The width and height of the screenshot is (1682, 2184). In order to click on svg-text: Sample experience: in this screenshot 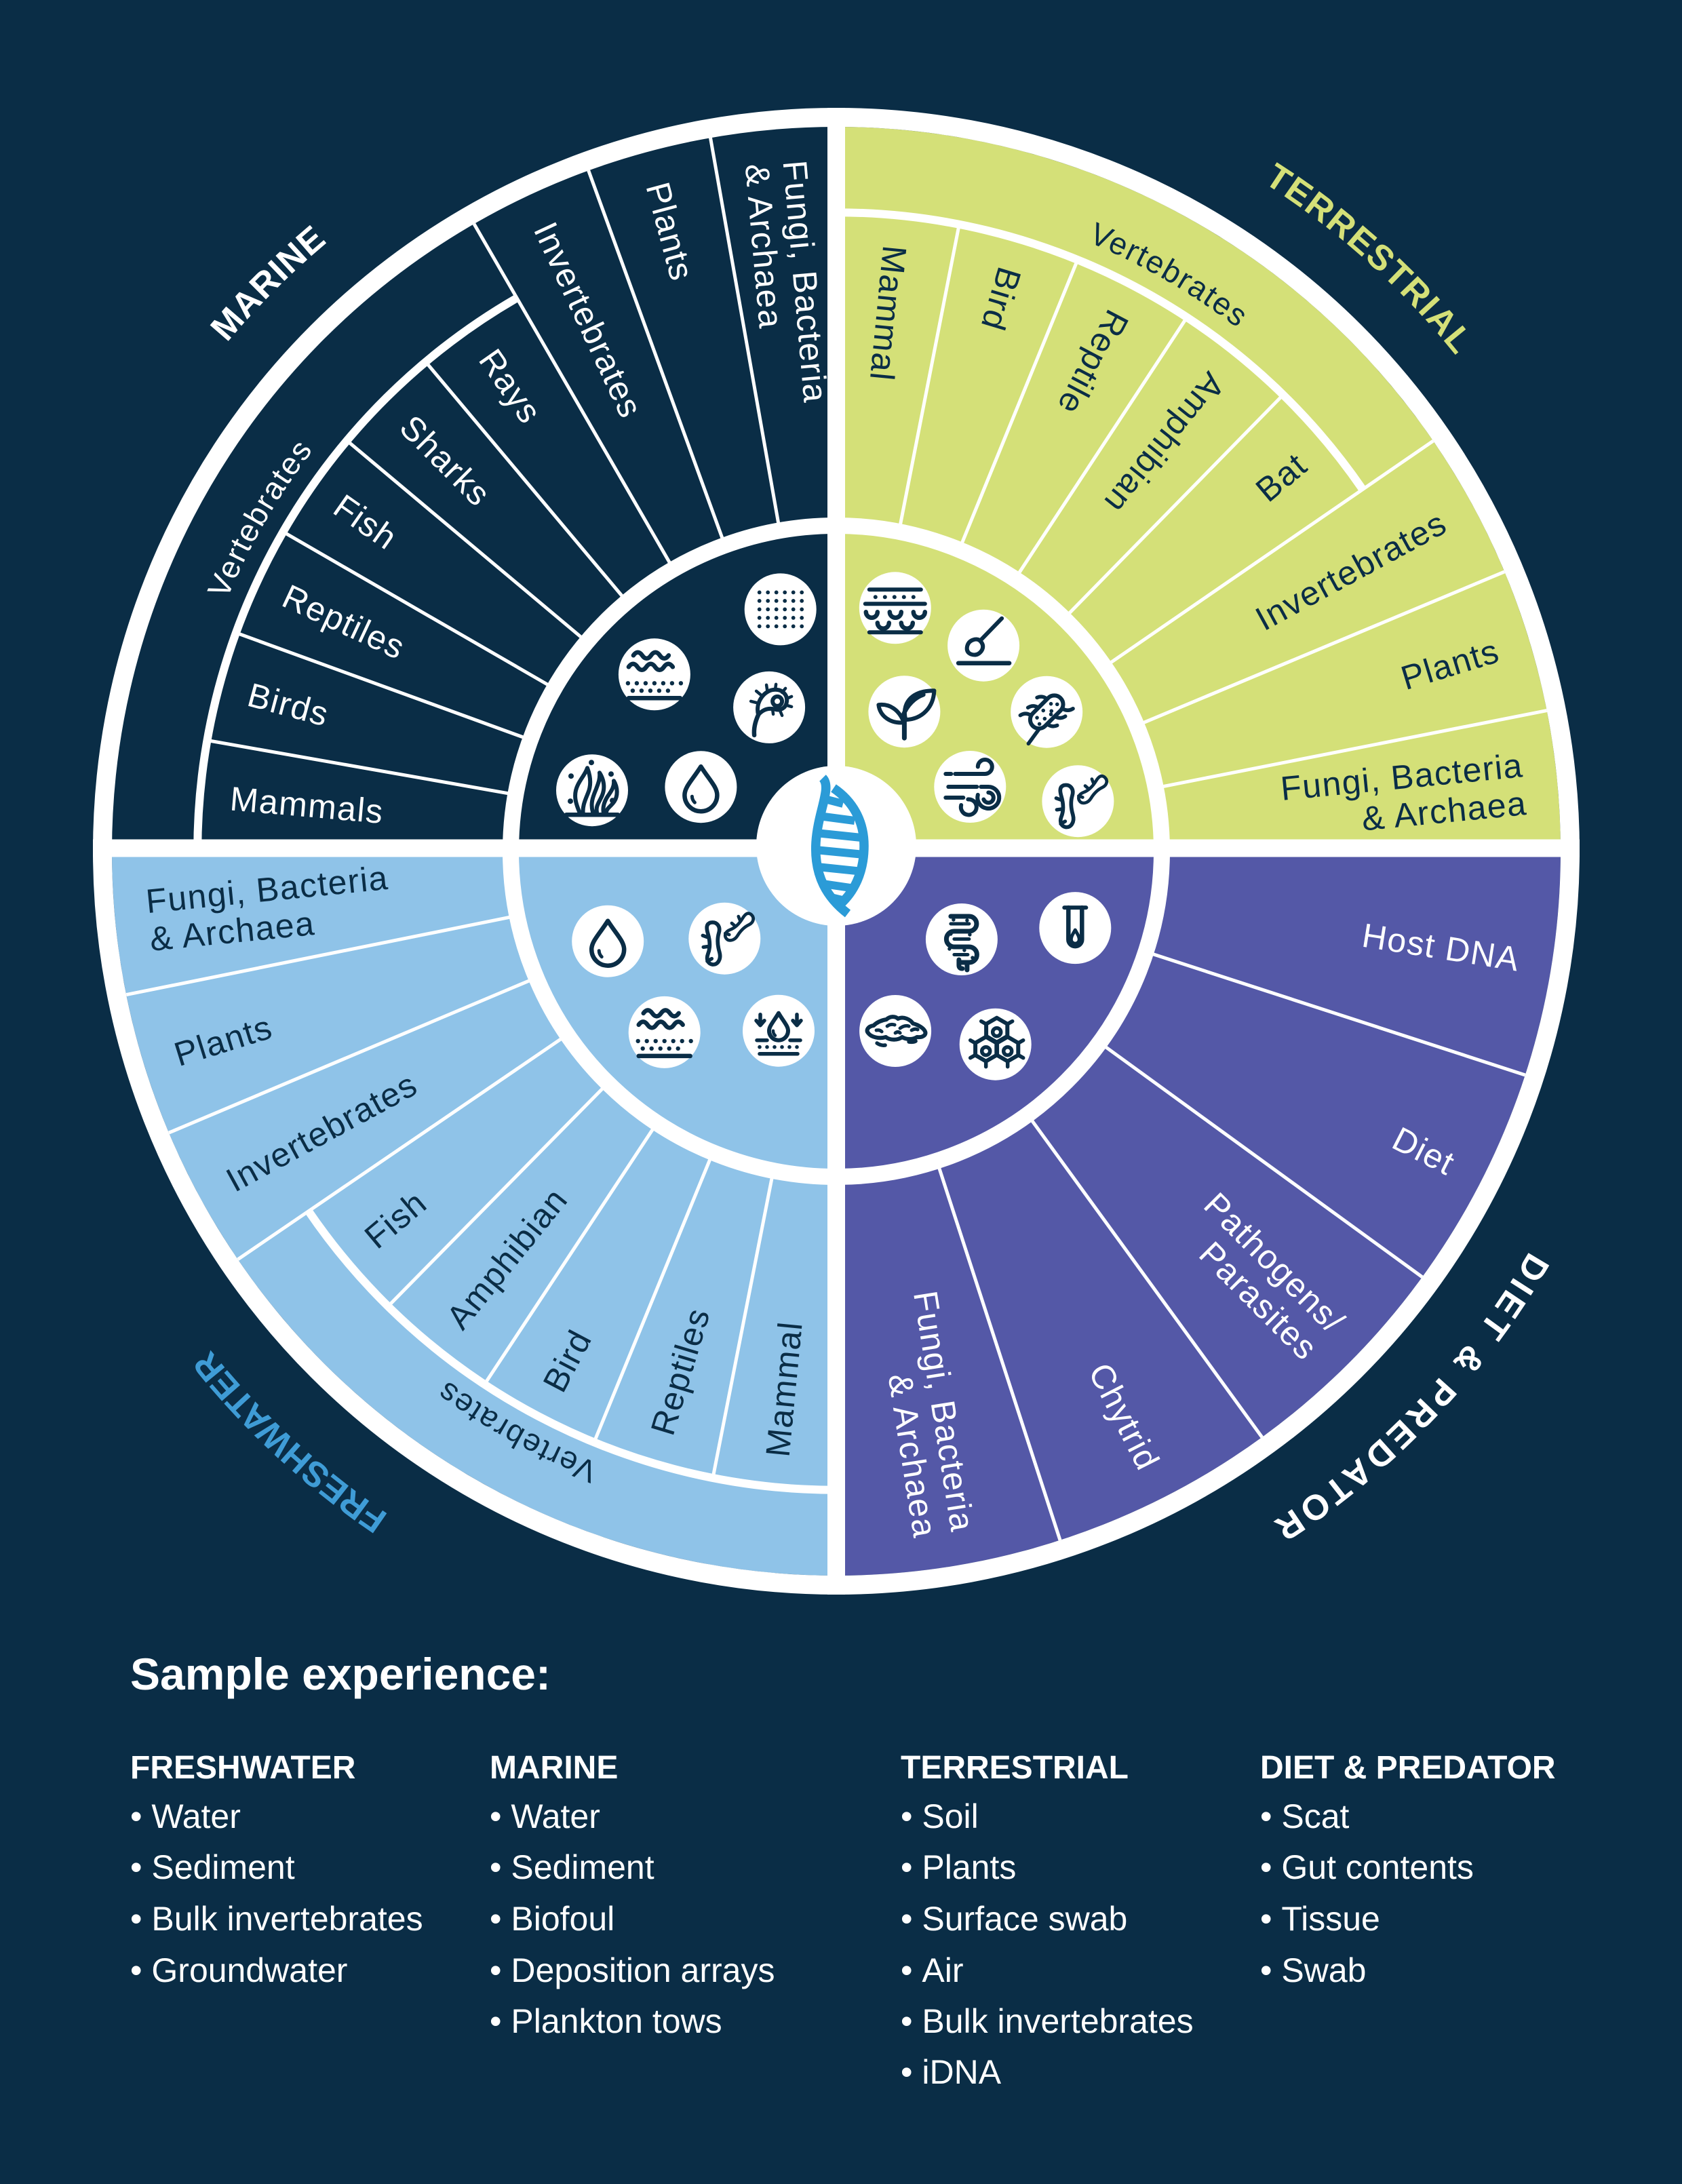, I will do `click(340, 1674)`.